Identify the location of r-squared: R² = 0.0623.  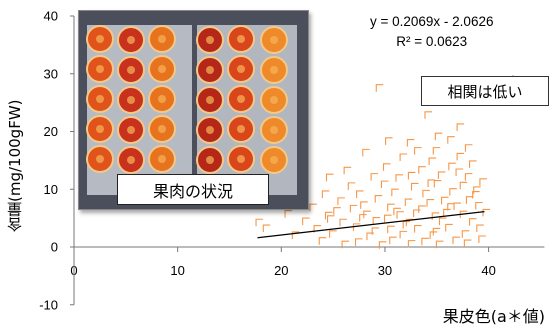
(432, 41).